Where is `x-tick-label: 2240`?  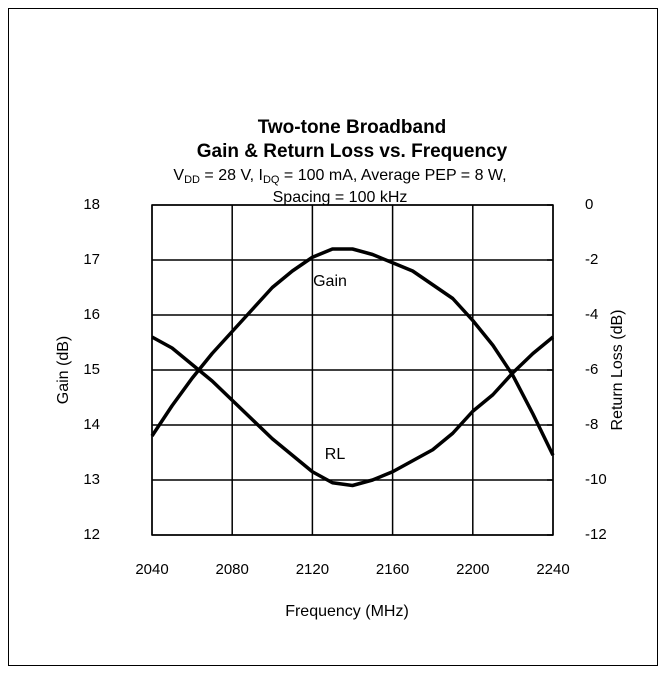 x-tick-label: 2240 is located at coordinates (552, 569).